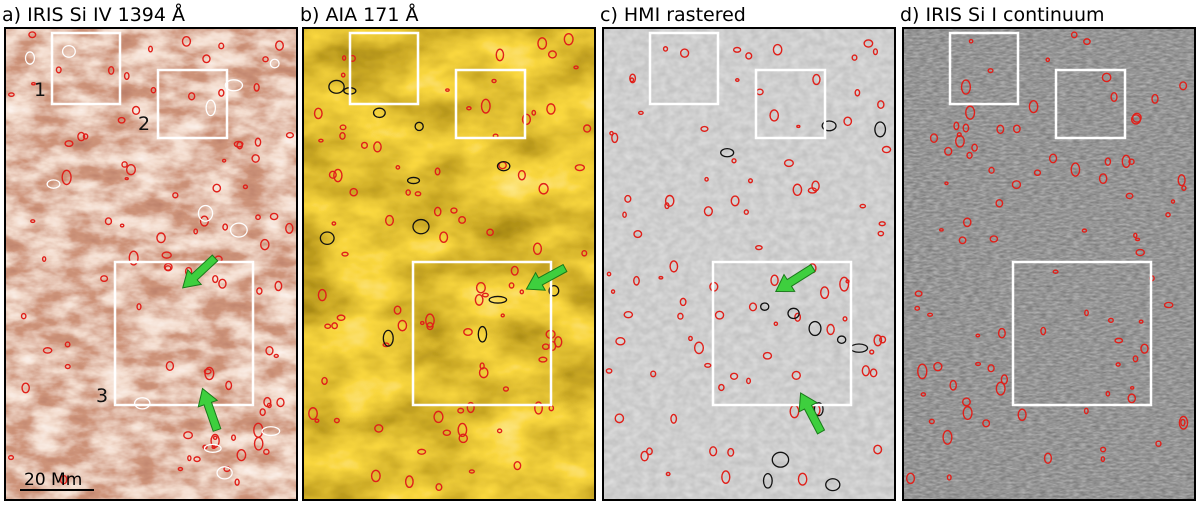 The image size is (1200, 507). Describe the element at coordinates (40, 90) in the screenshot. I see `region-label: 1` at that location.